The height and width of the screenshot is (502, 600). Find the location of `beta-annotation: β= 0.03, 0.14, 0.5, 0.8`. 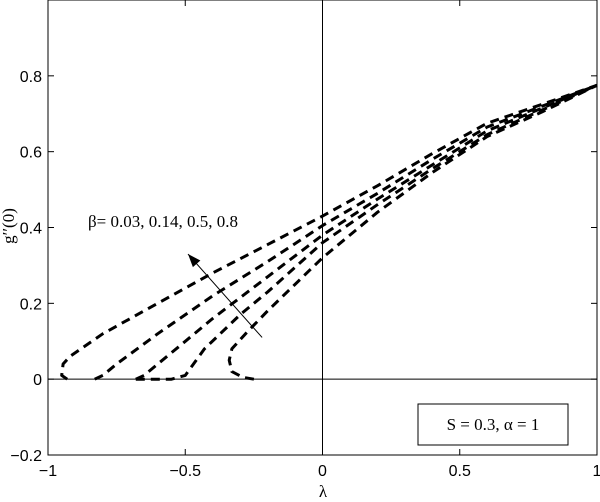

beta-annotation: β= 0.03, 0.14, 0.5, 0.8 is located at coordinates (163, 221).